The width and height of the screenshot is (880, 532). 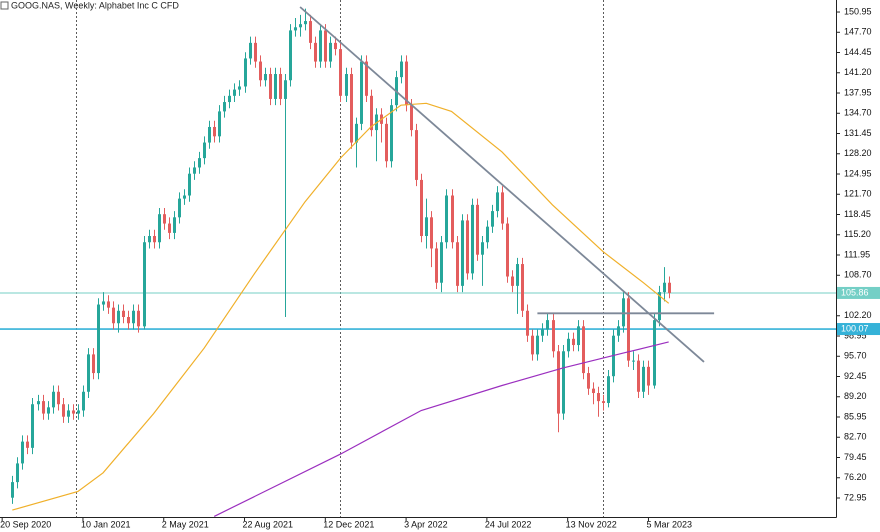 What do you see at coordinates (858, 72) in the screenshot?
I see `y-tick-label: 141.20` at bounding box center [858, 72].